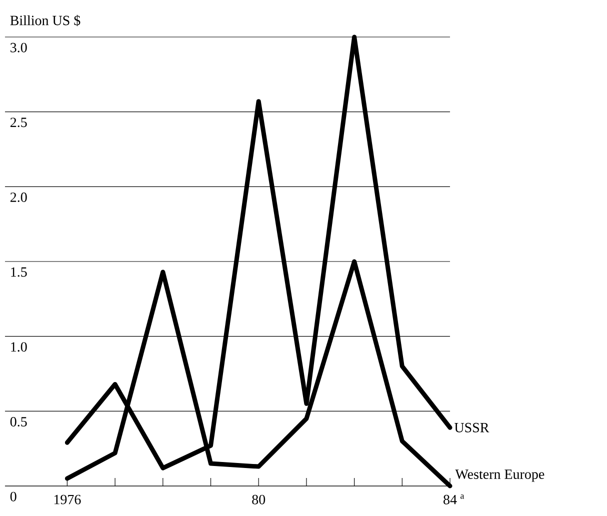  Describe the element at coordinates (19, 347) in the screenshot. I see `y-tick-label: 1.0` at that location.